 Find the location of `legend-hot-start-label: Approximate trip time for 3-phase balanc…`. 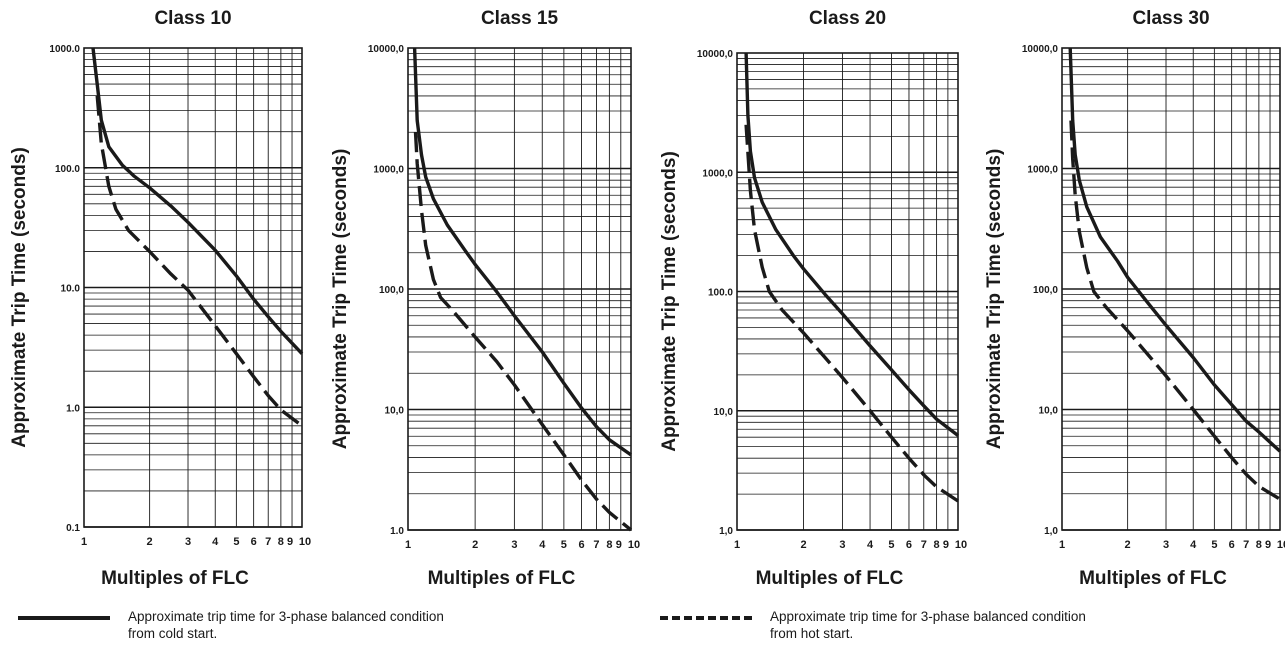

legend-hot-start-label: Approximate trip time for 3-phase balanc… is located at coordinates (928, 625).